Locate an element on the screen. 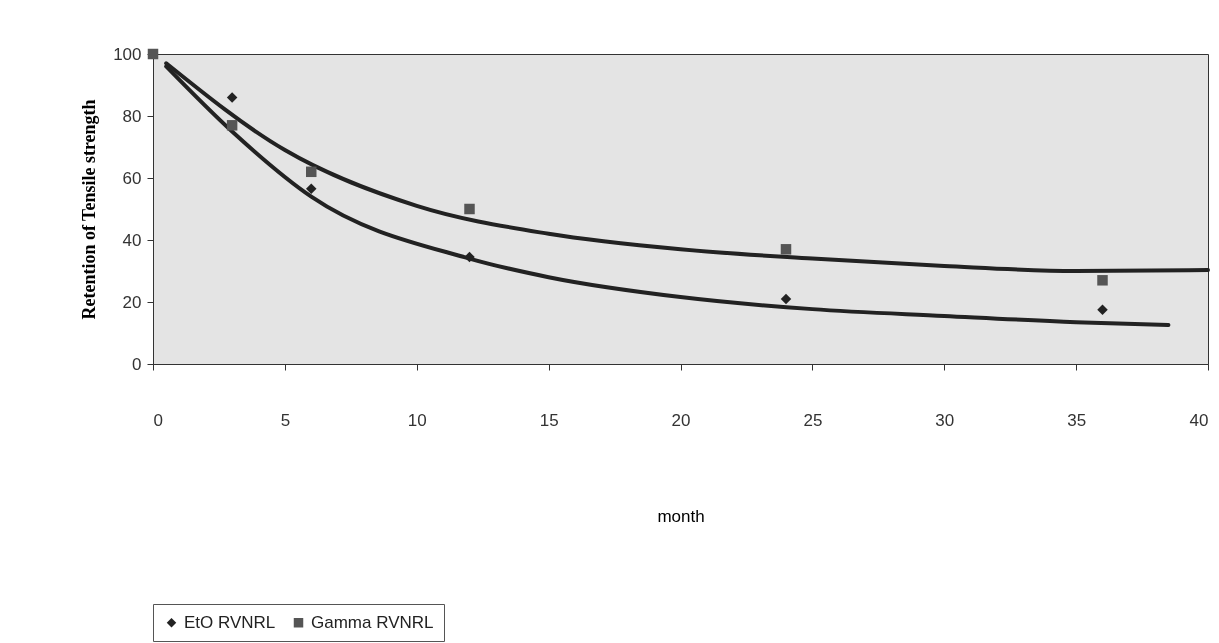  x-tick-label: 10 is located at coordinates (417, 420).